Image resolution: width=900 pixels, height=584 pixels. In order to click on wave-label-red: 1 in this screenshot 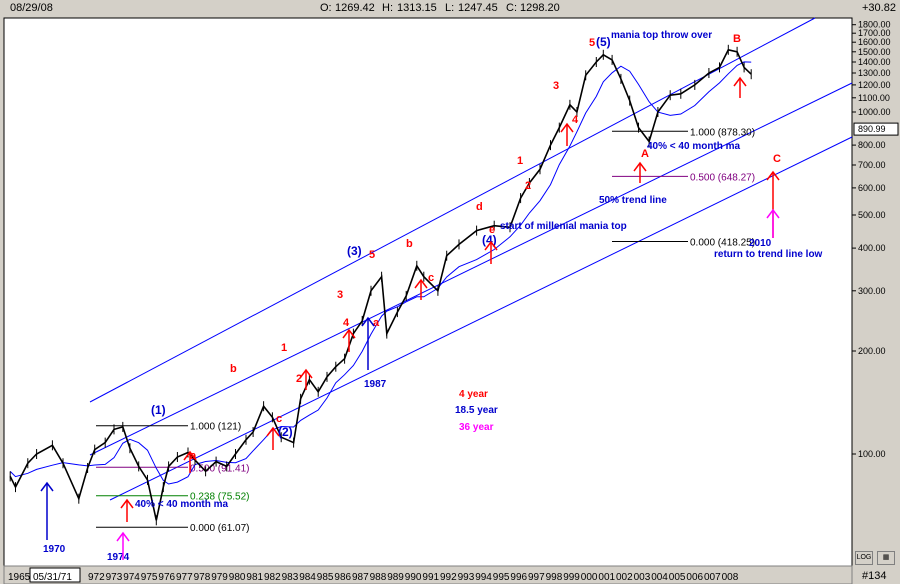, I will do `click(284, 348)`.